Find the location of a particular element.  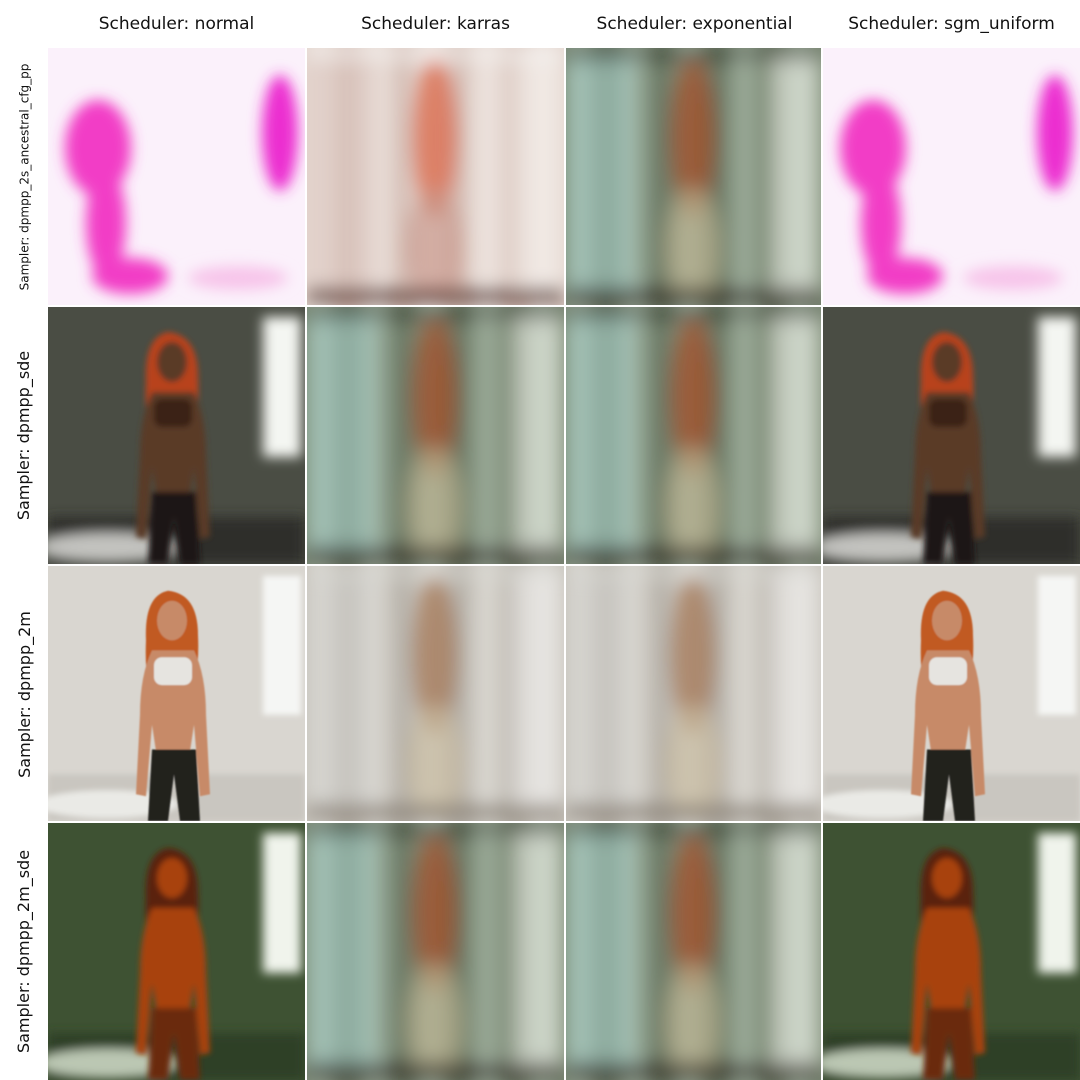

row-label-dpmpp-2m: Sampler: dpmpp_2m is located at coordinates (24, 694).